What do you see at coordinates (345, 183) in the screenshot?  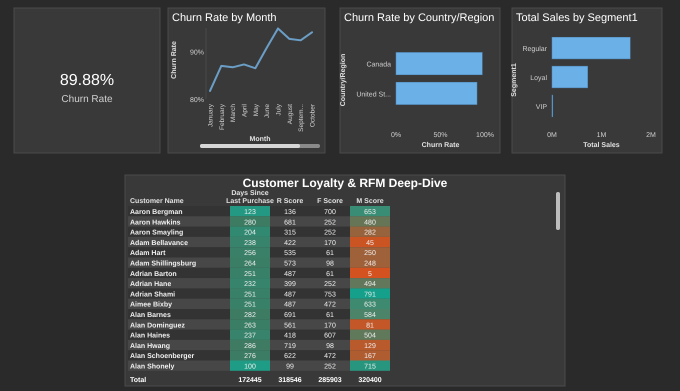 I see `chart-title: Customer Loyalty & RFM Deep-Dive` at bounding box center [345, 183].